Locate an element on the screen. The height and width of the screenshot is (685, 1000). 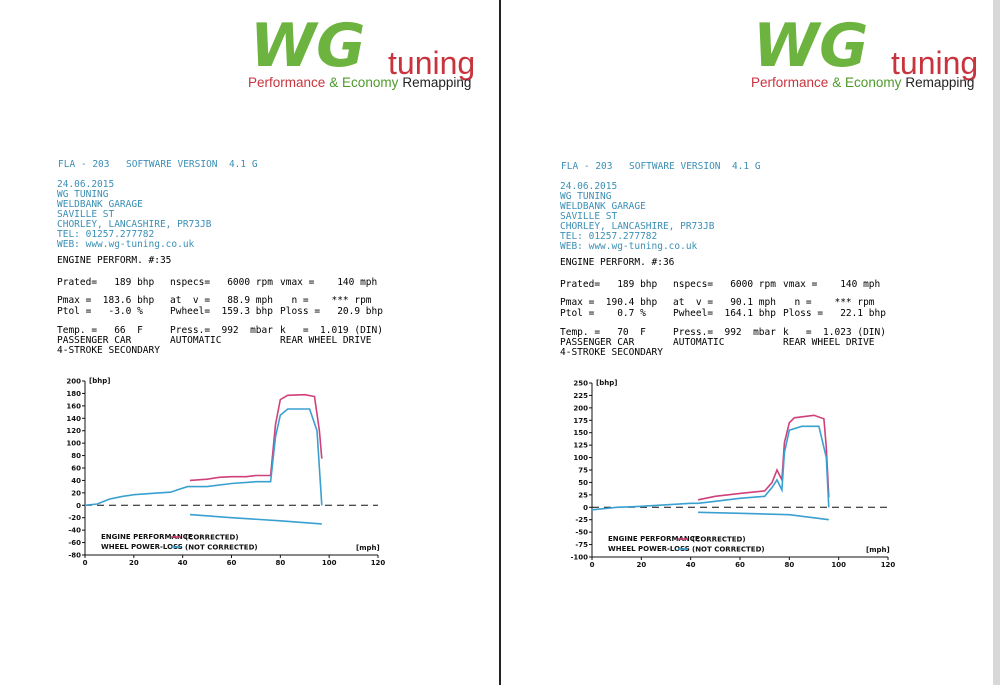
y-tick-label: 225 is located at coordinates (580, 396).